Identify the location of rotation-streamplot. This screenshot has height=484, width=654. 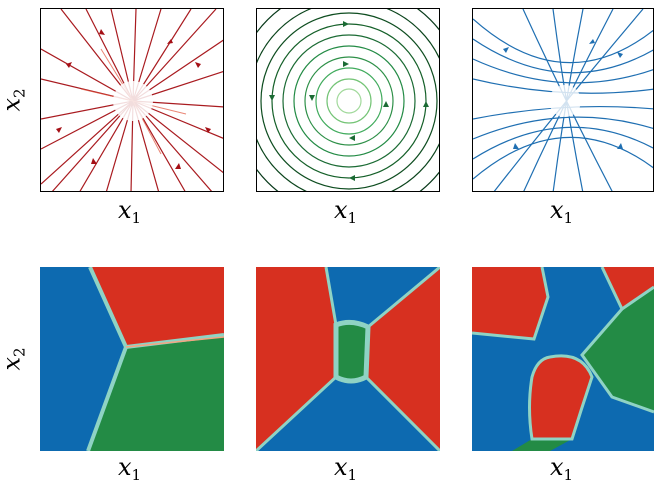
(348, 100).